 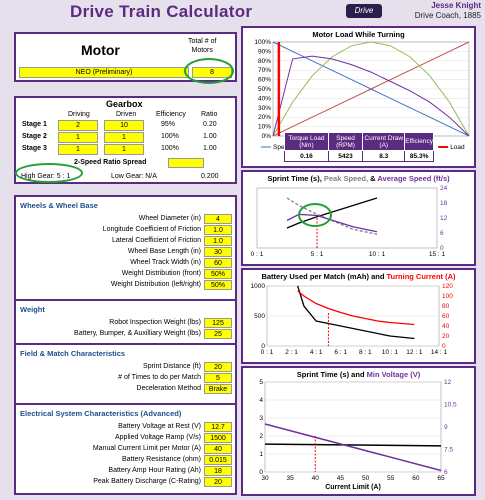 I want to click on stage-efficiency: 95%, so click(x=168, y=124).